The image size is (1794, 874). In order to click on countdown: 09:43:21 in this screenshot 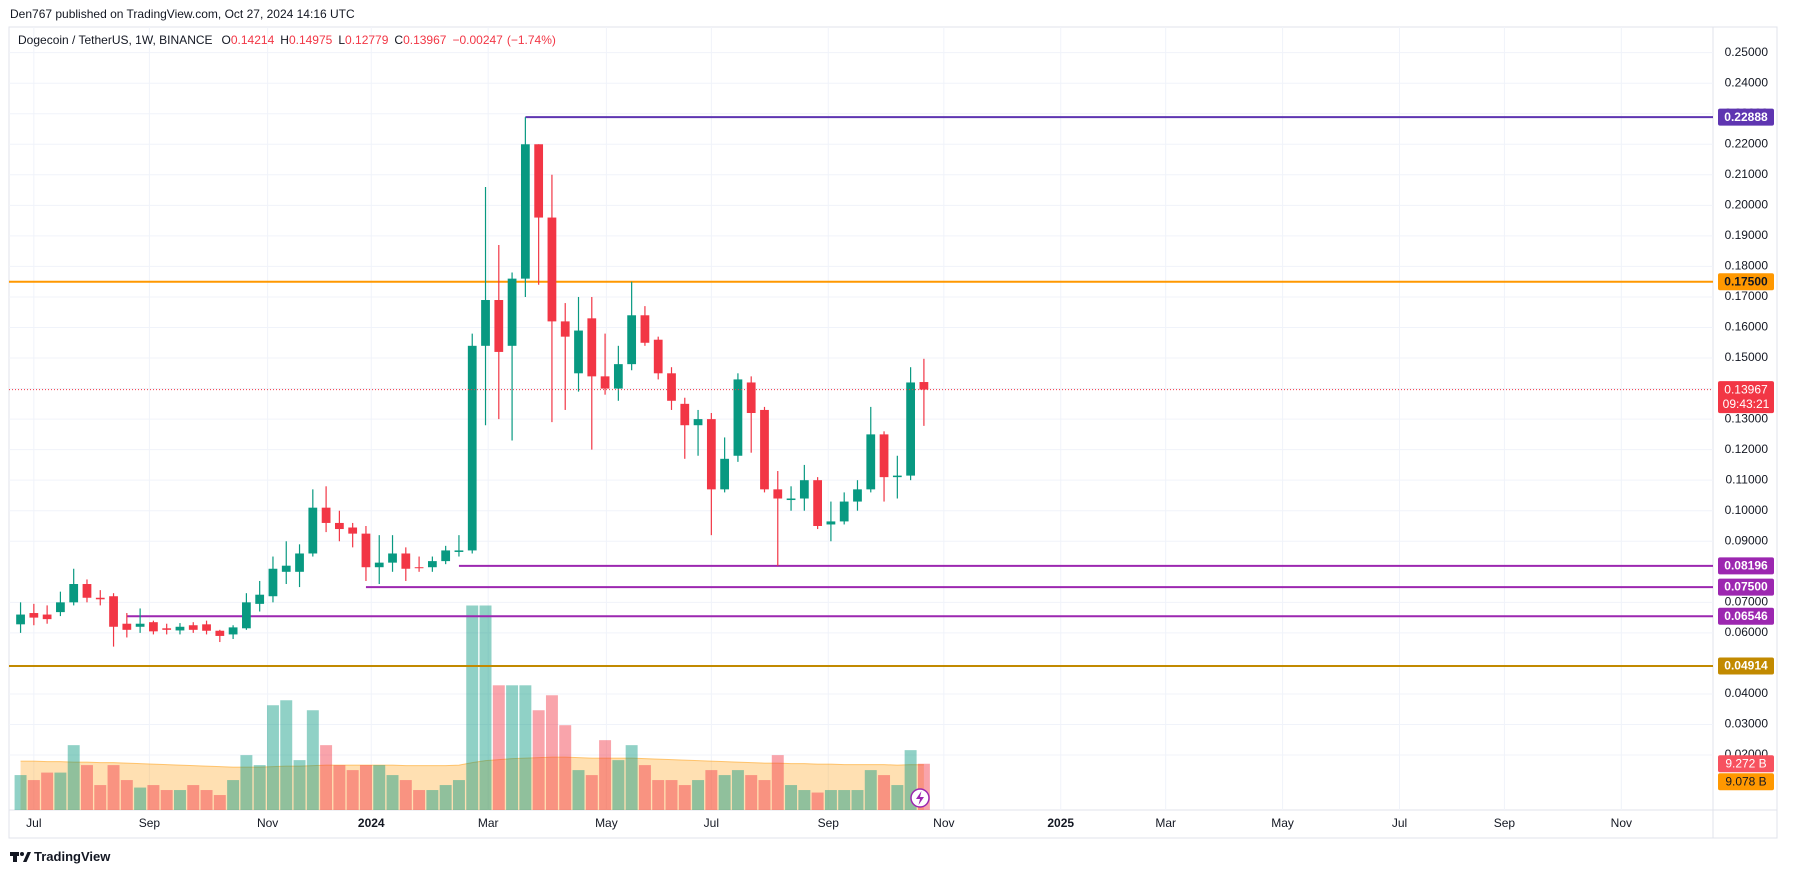, I will do `click(1746, 404)`.